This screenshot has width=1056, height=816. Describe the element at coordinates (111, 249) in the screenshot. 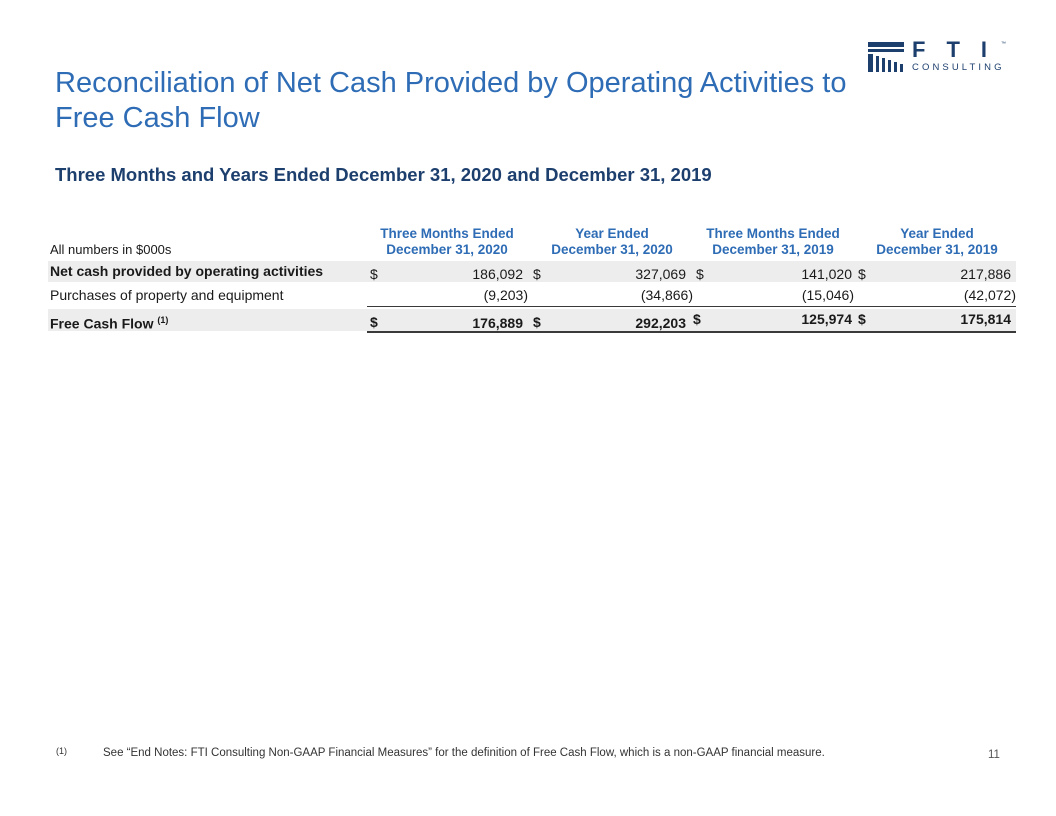

I see `units-label: All numbers in $000s` at that location.